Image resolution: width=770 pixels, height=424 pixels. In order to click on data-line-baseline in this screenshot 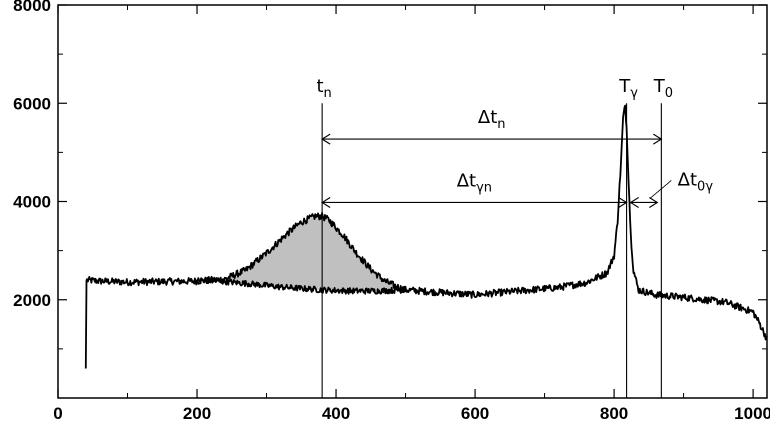, I will do `click(301, 286)`.